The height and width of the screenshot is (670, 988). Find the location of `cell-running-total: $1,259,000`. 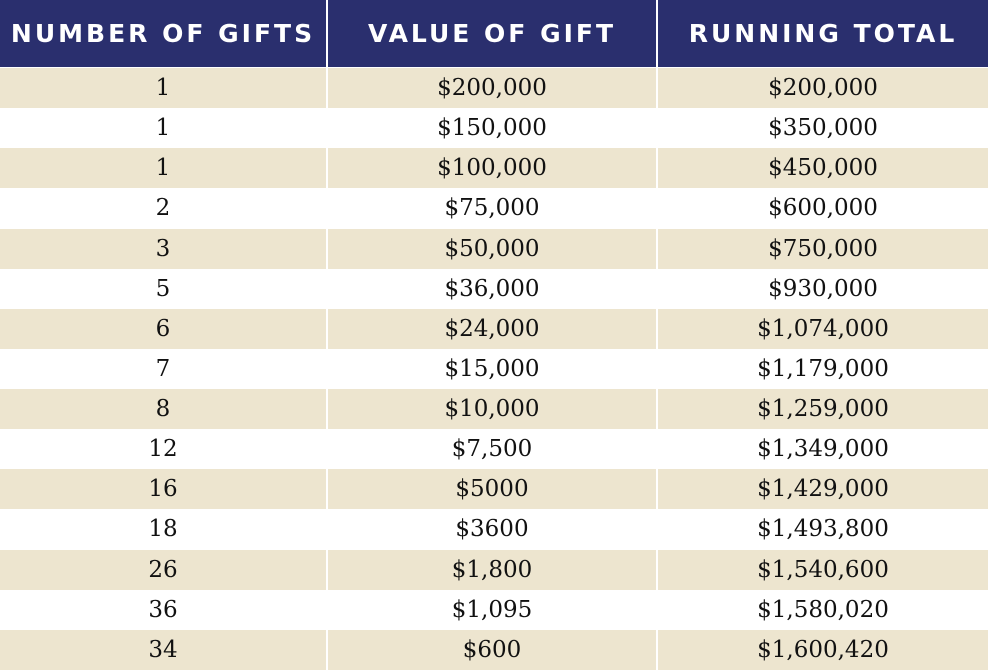

cell-running-total: $1,259,000 is located at coordinates (823, 409).